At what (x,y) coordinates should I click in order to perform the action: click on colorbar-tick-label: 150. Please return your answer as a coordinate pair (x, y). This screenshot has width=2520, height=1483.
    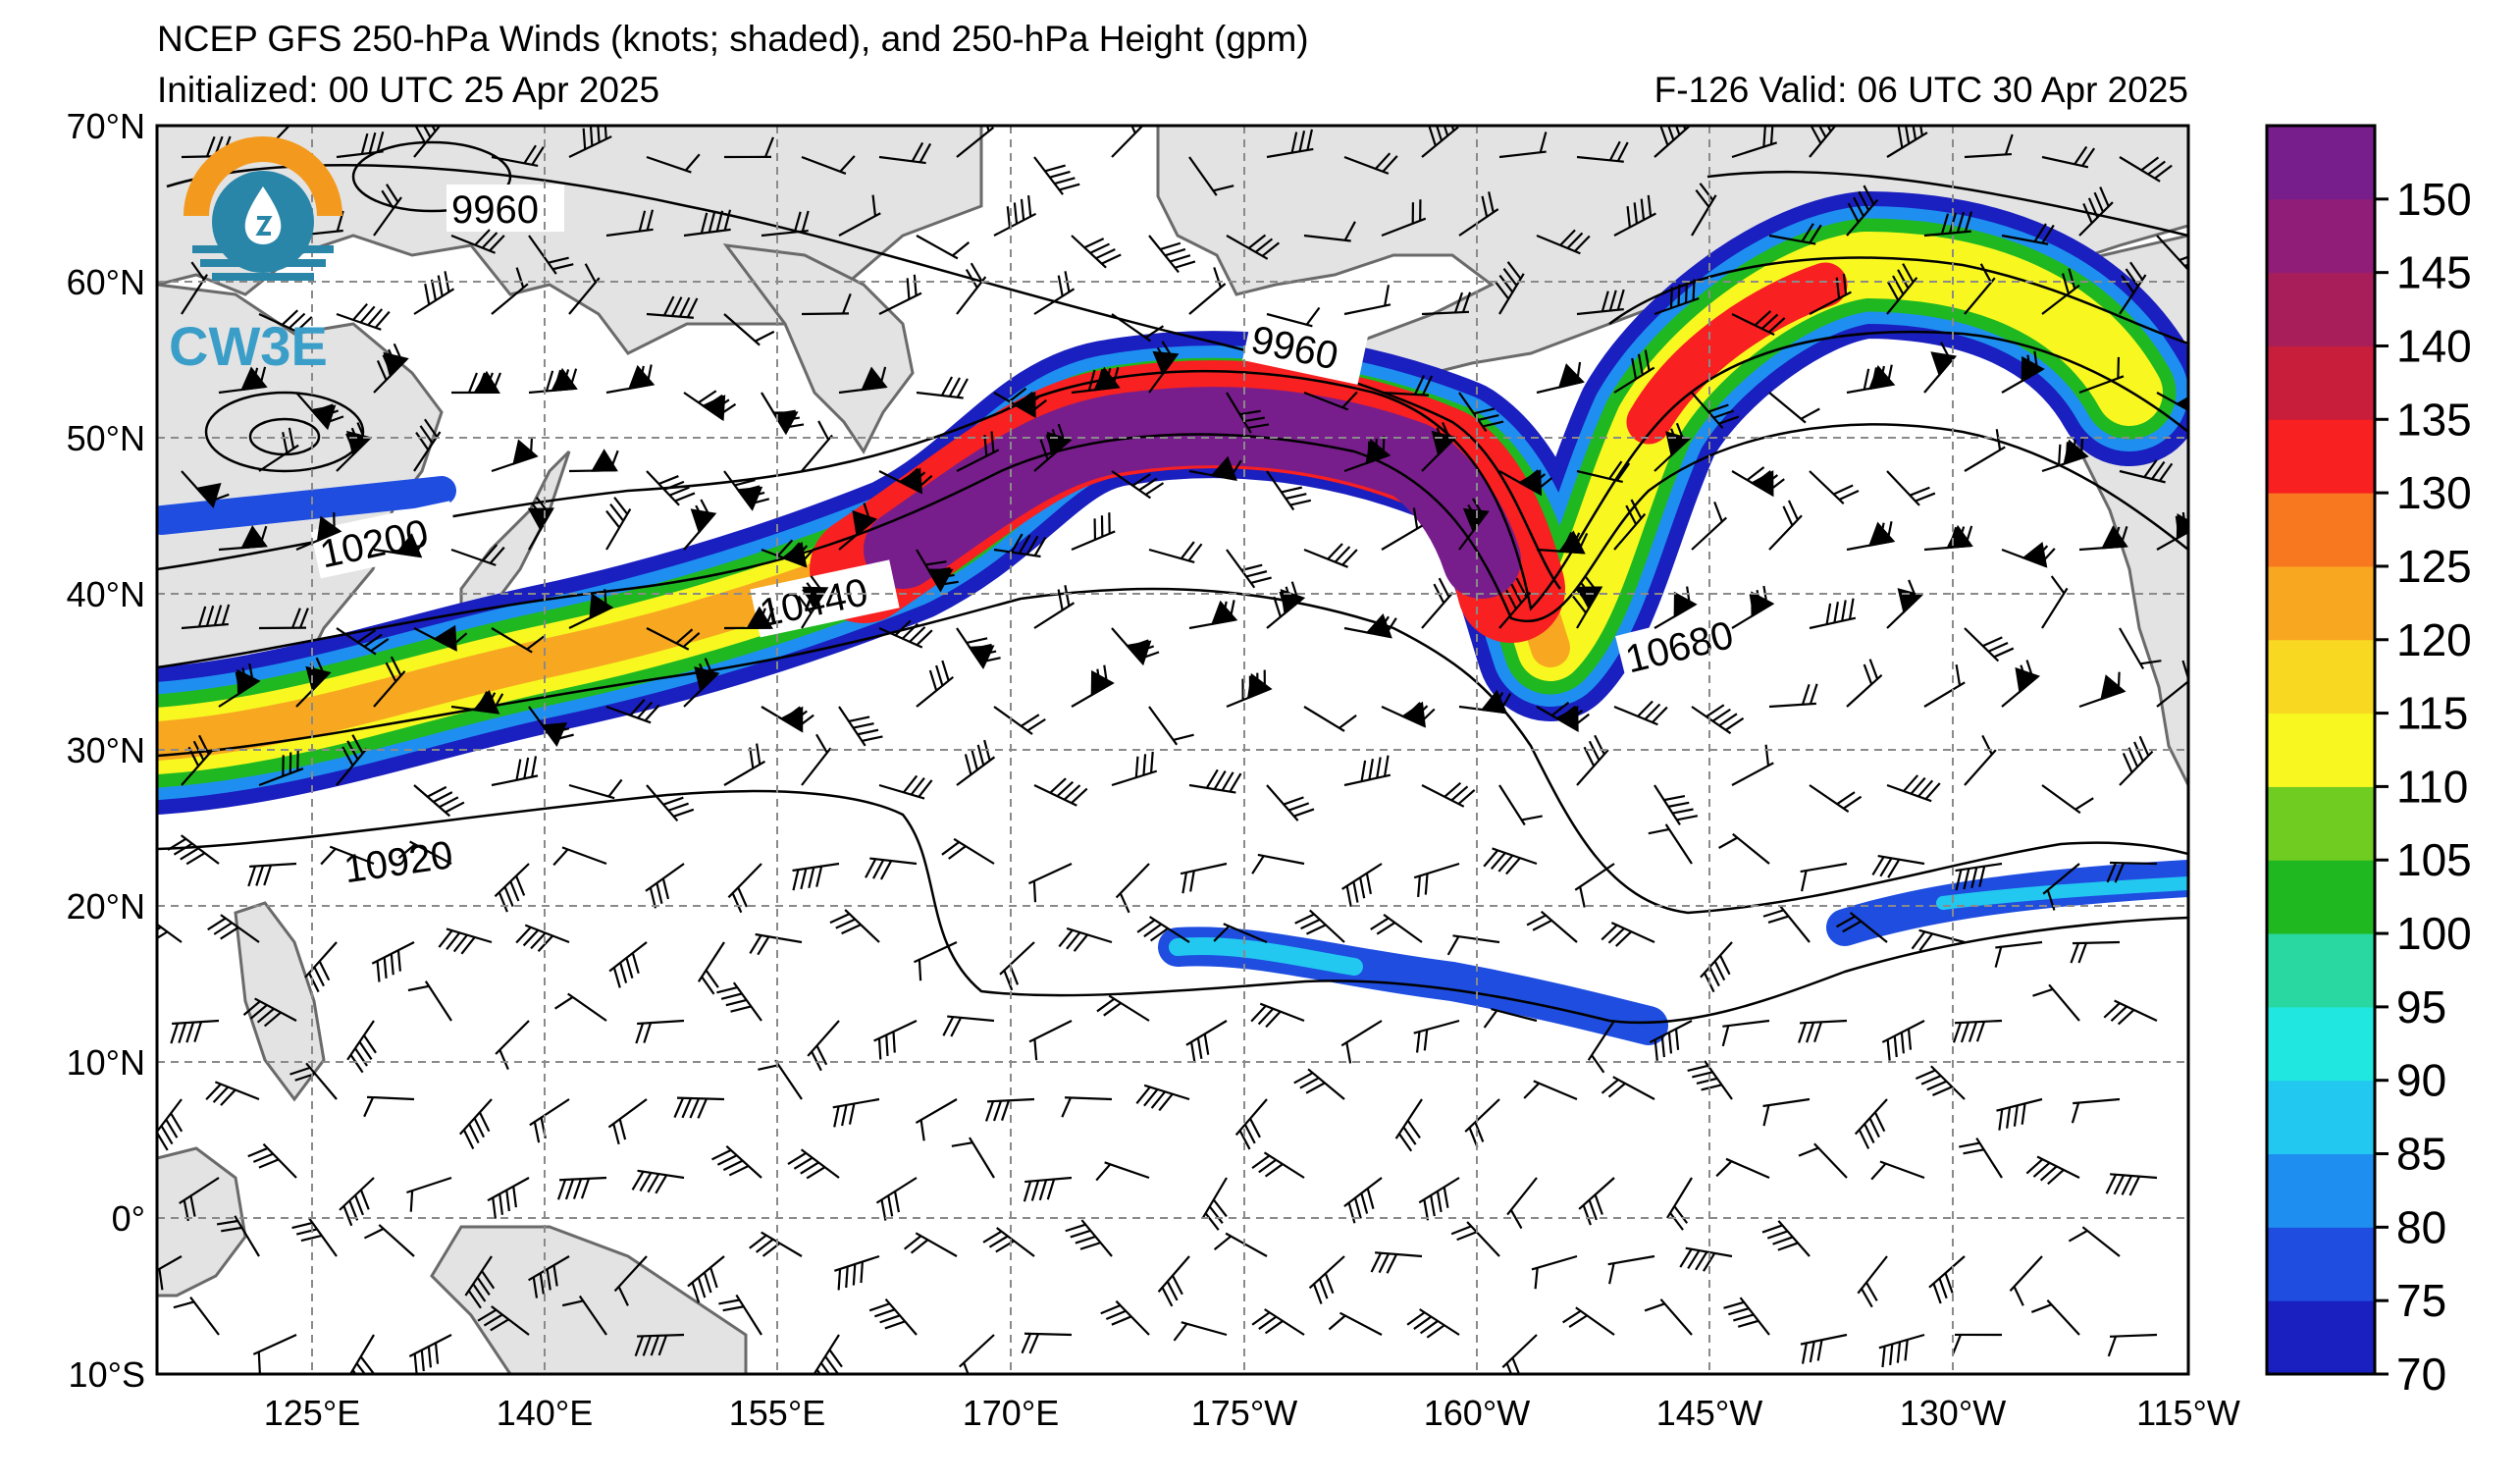
    Looking at the image, I should click on (2434, 200).